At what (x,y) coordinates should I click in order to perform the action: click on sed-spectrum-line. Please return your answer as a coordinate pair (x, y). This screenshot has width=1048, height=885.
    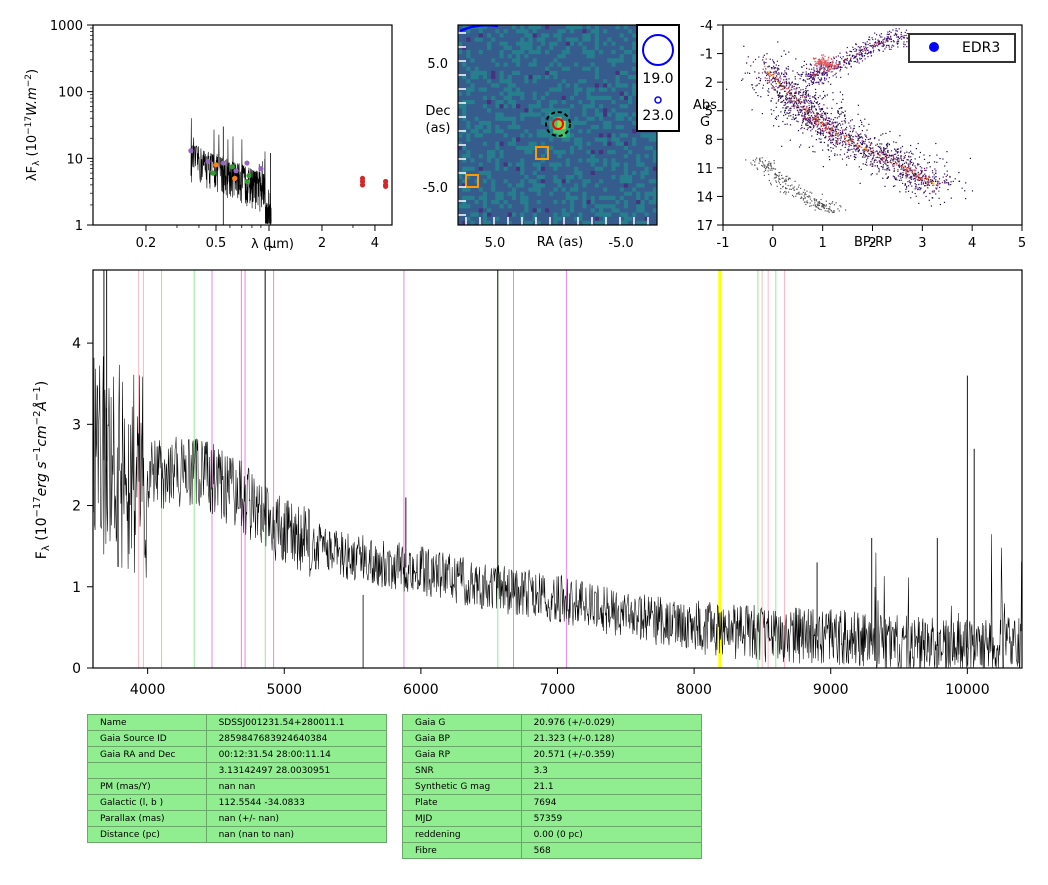
    Looking at the image, I should click on (231, 171).